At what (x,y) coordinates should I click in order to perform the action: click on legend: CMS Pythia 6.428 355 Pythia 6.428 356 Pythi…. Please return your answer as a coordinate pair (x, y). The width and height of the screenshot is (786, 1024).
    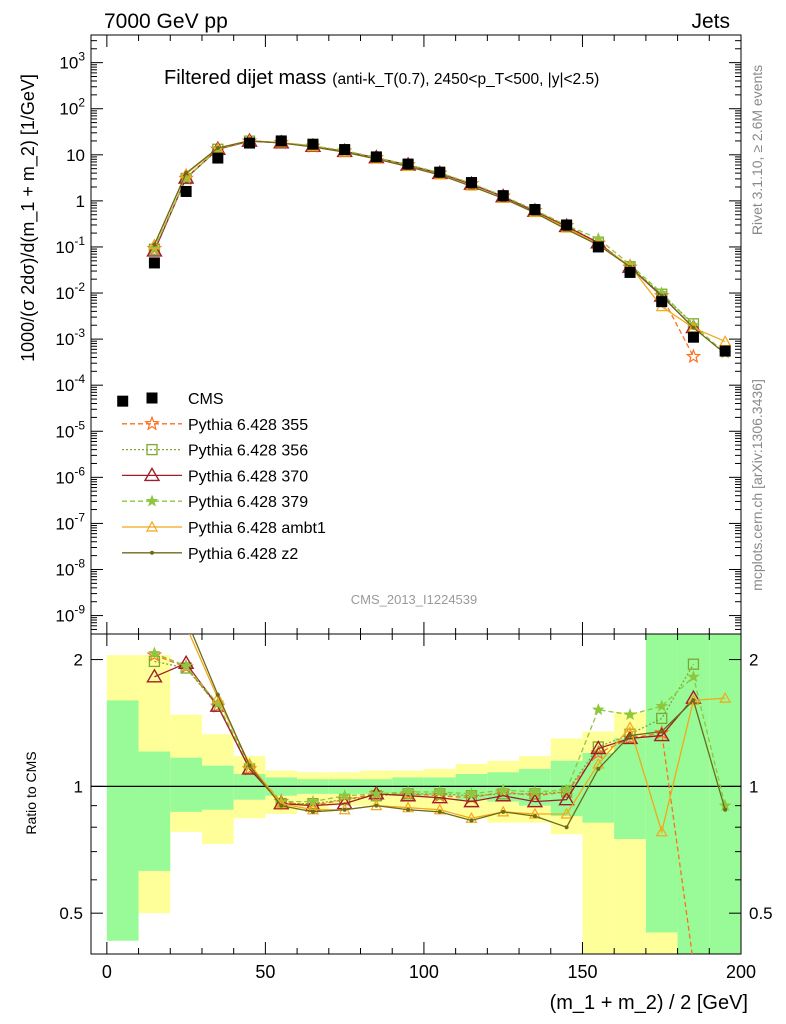
    Looking at the image, I should click on (224, 477).